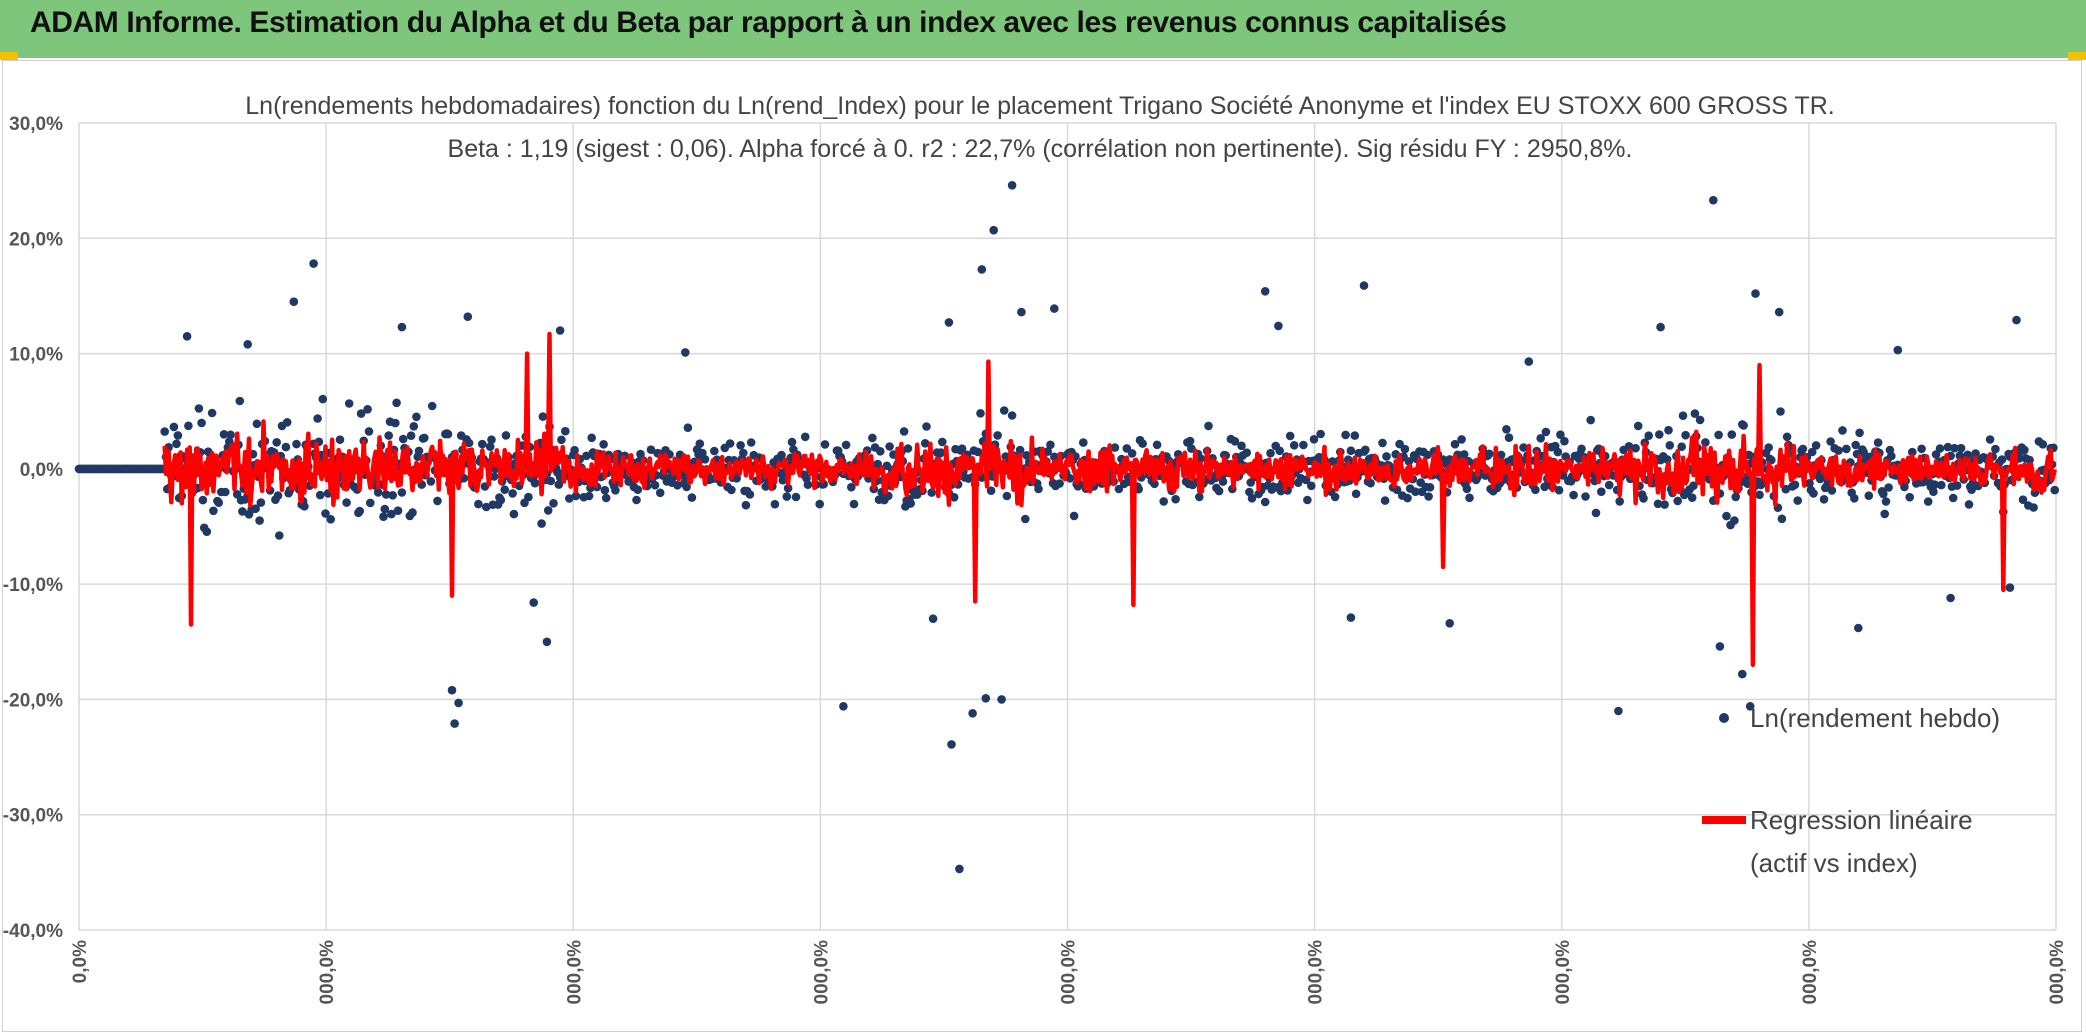  I want to click on y-tick-label: 10,0%, so click(36, 355).